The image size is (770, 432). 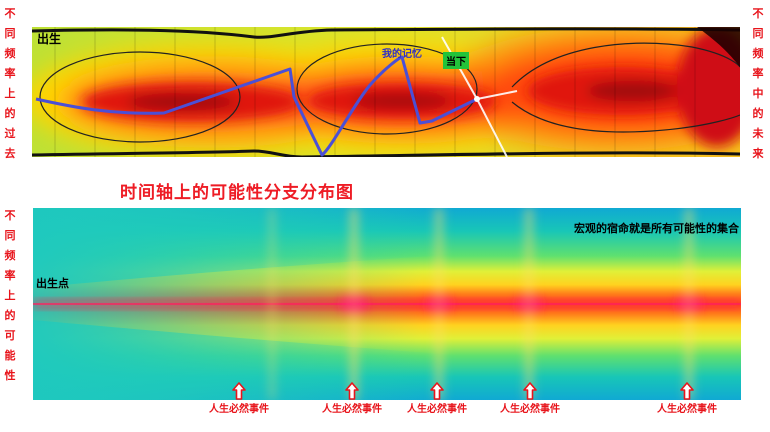 What do you see at coordinates (758, 83) in the screenshot?
I see `right-label-future: 不同频率中的未来` at bounding box center [758, 83].